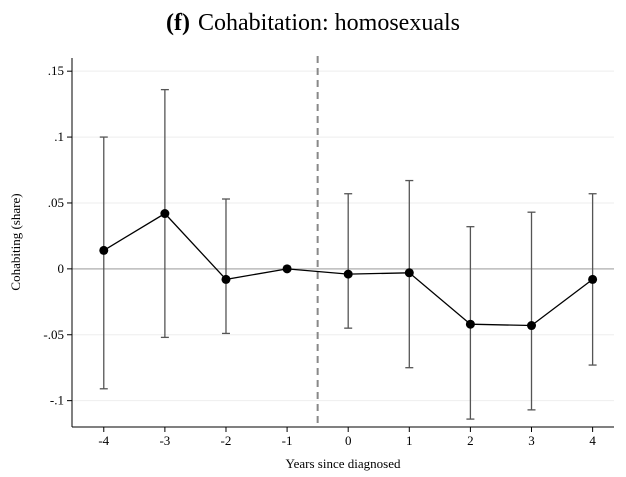 The height and width of the screenshot is (477, 626). What do you see at coordinates (57, 400) in the screenshot?
I see `y-tick-label: -.1` at bounding box center [57, 400].